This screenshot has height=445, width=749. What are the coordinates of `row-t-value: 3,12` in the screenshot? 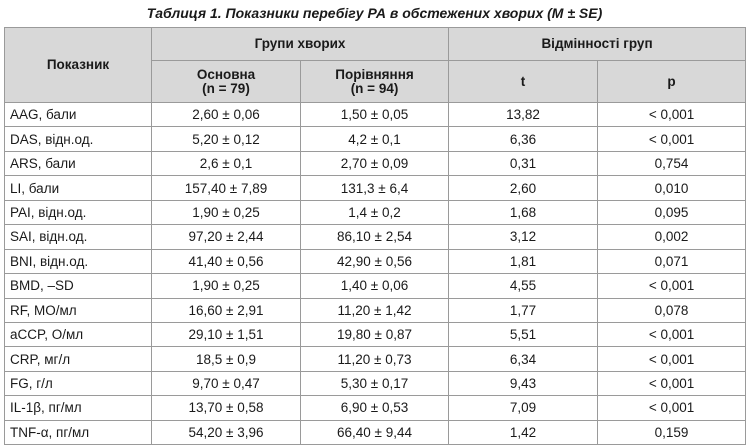 It's located at (523, 237).